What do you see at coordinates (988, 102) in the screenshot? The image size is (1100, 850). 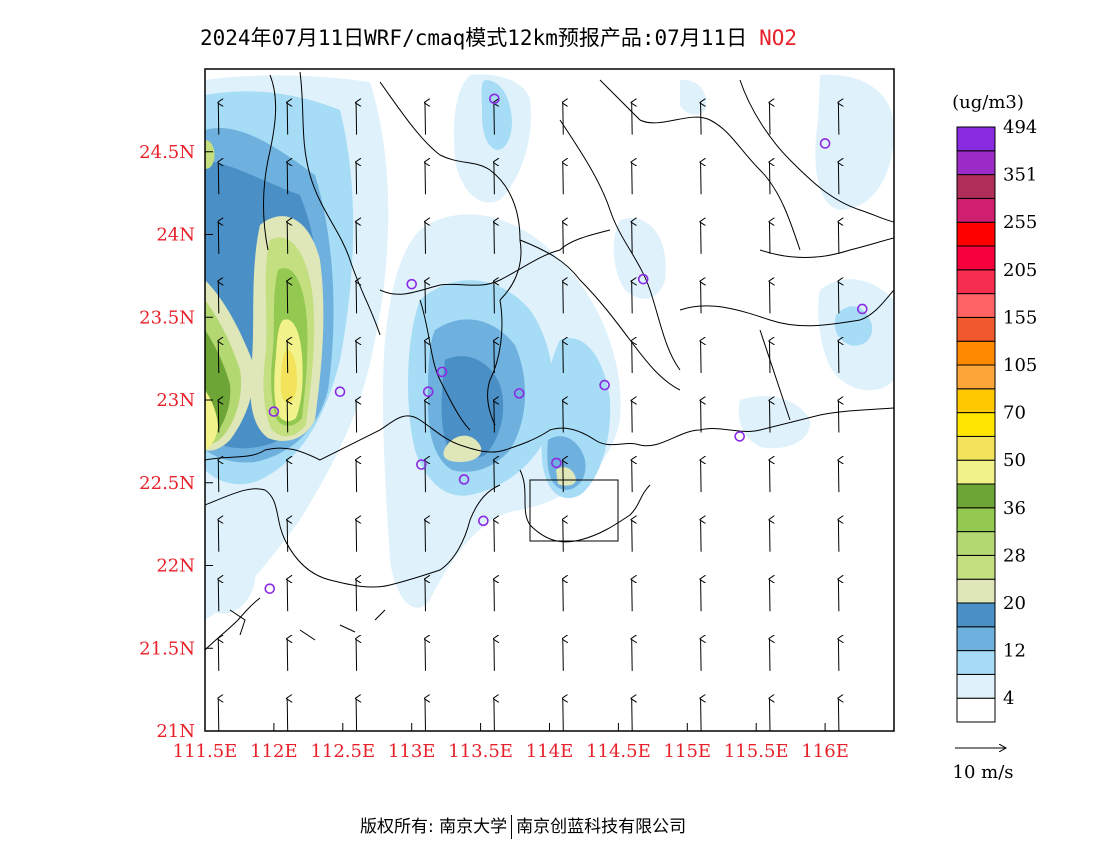 I see `legend-unit: (ug/m3)` at bounding box center [988, 102].